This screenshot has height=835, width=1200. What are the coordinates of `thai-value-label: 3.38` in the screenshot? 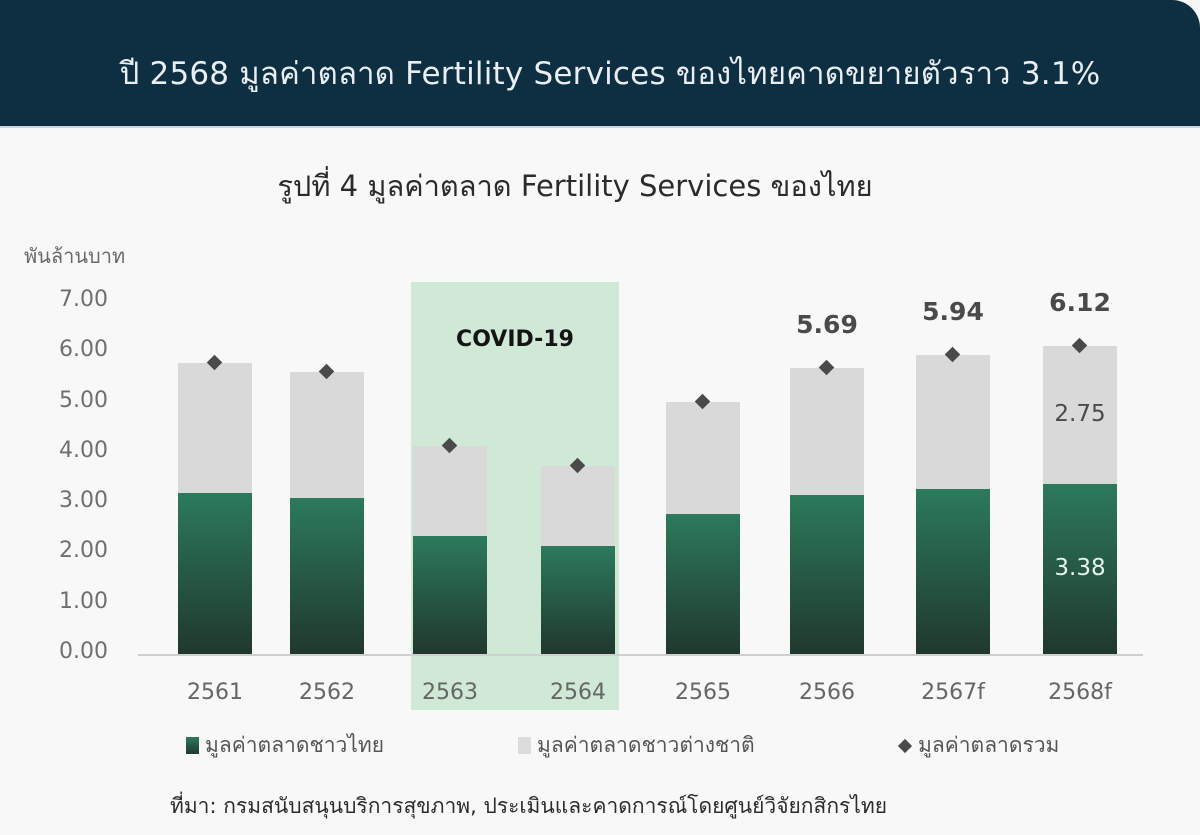 It's located at (1080, 567).